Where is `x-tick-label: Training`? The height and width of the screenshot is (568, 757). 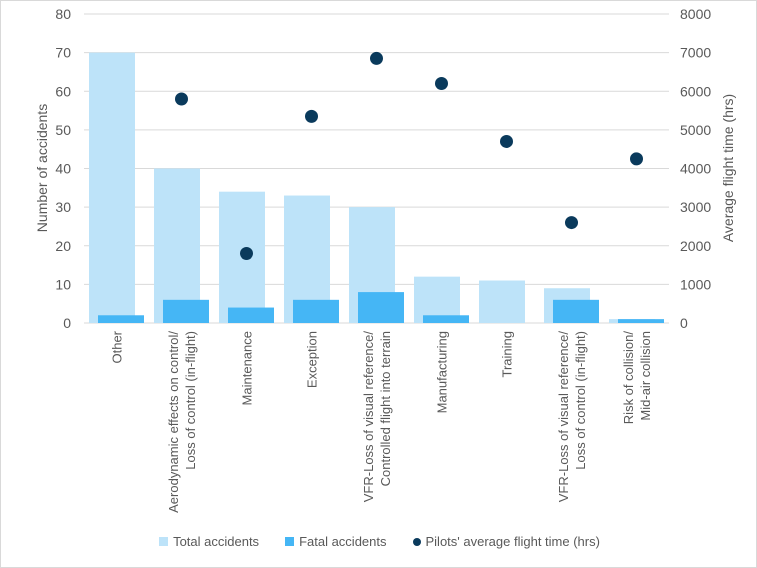
x-tick-label: Training is located at coordinates (507, 354).